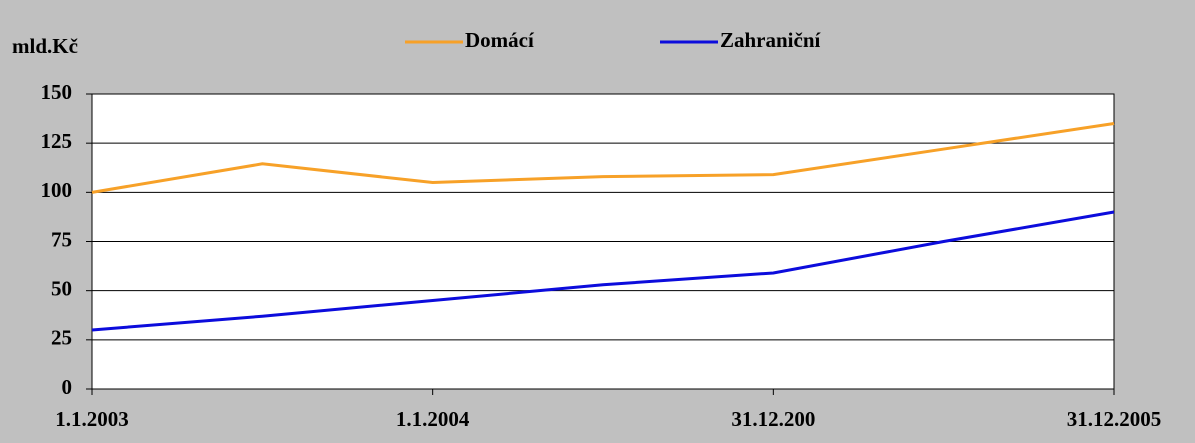  I want to click on x-tick-label: 1.1.2003, so click(92, 419).